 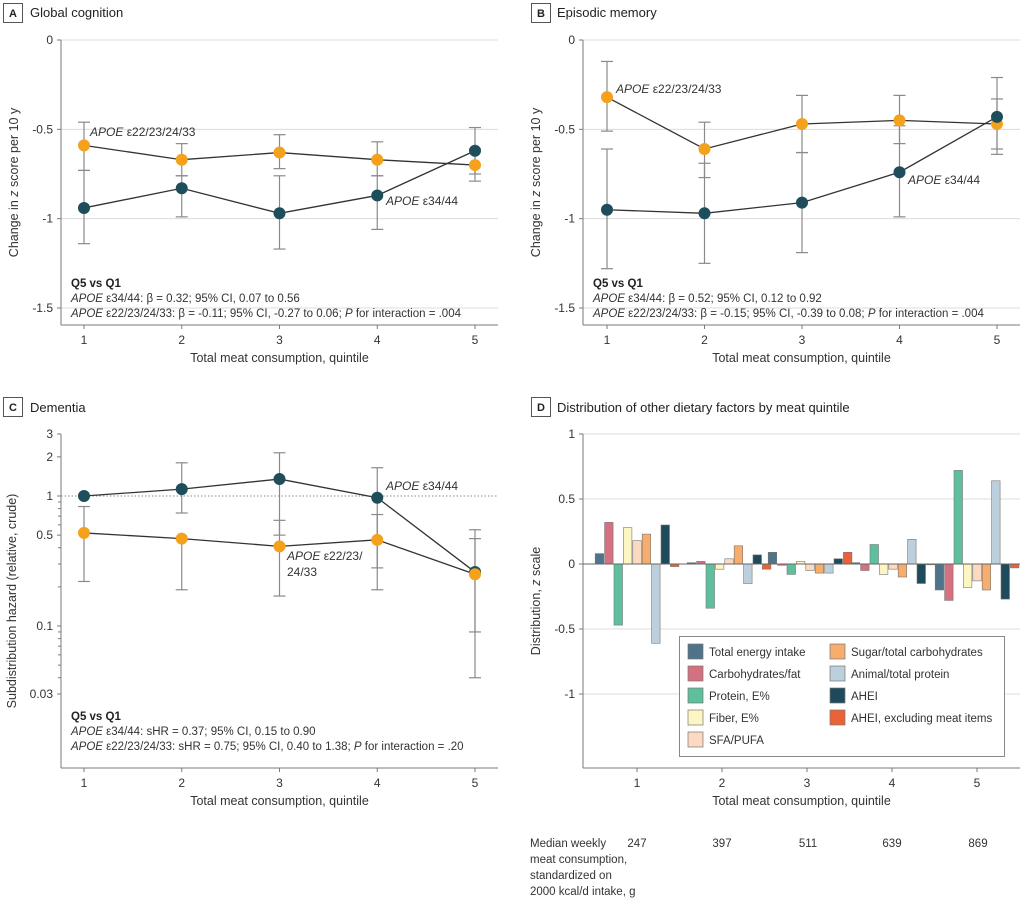 What do you see at coordinates (12, 601) in the screenshot?
I see `y-axis-label: Subdistribution hazard (relative, crude)` at bounding box center [12, 601].